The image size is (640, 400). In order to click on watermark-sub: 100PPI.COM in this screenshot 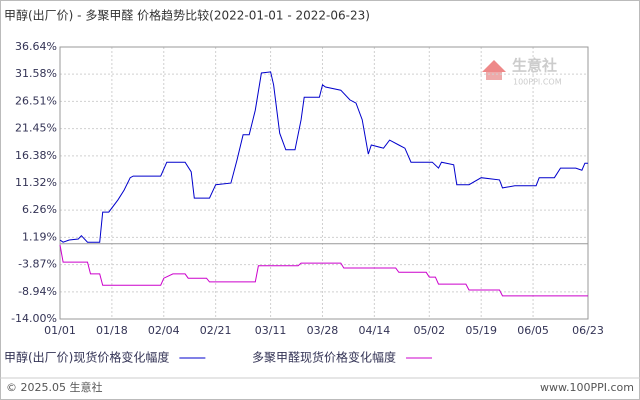, I will do `click(537, 82)`.